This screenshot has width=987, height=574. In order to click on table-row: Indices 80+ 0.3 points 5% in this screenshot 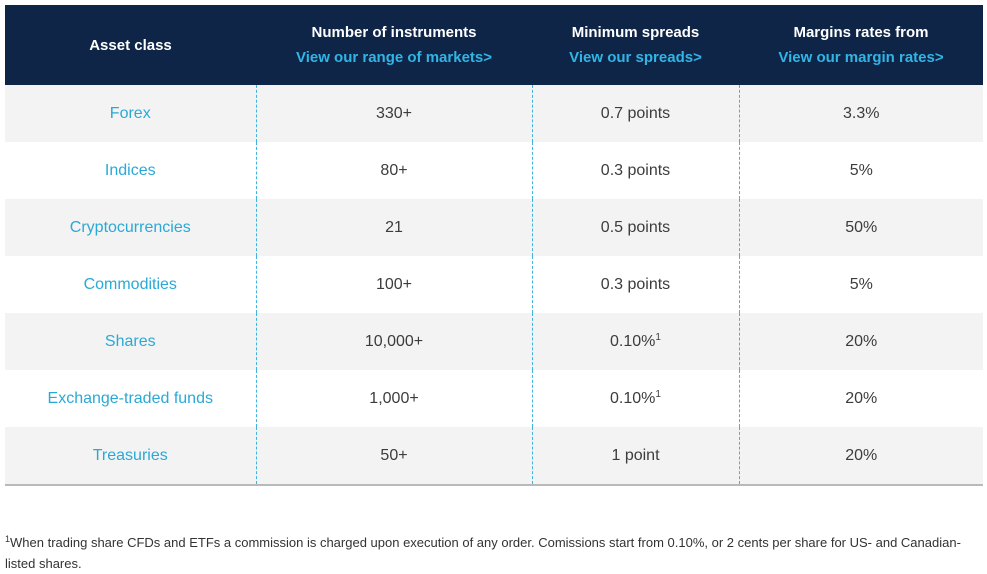, I will do `click(494, 170)`.